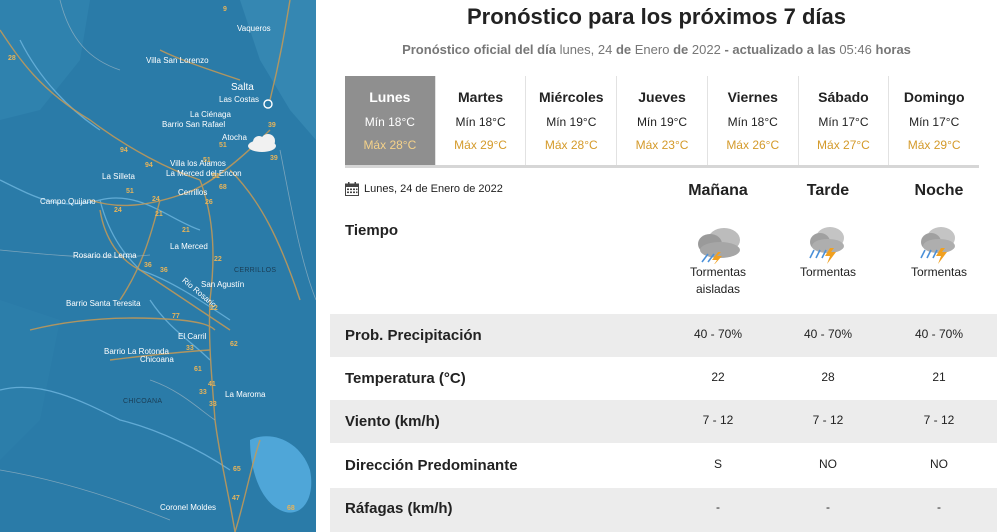  What do you see at coordinates (192, 336) in the screenshot?
I see `map-city-el-carril: El Carril` at bounding box center [192, 336].